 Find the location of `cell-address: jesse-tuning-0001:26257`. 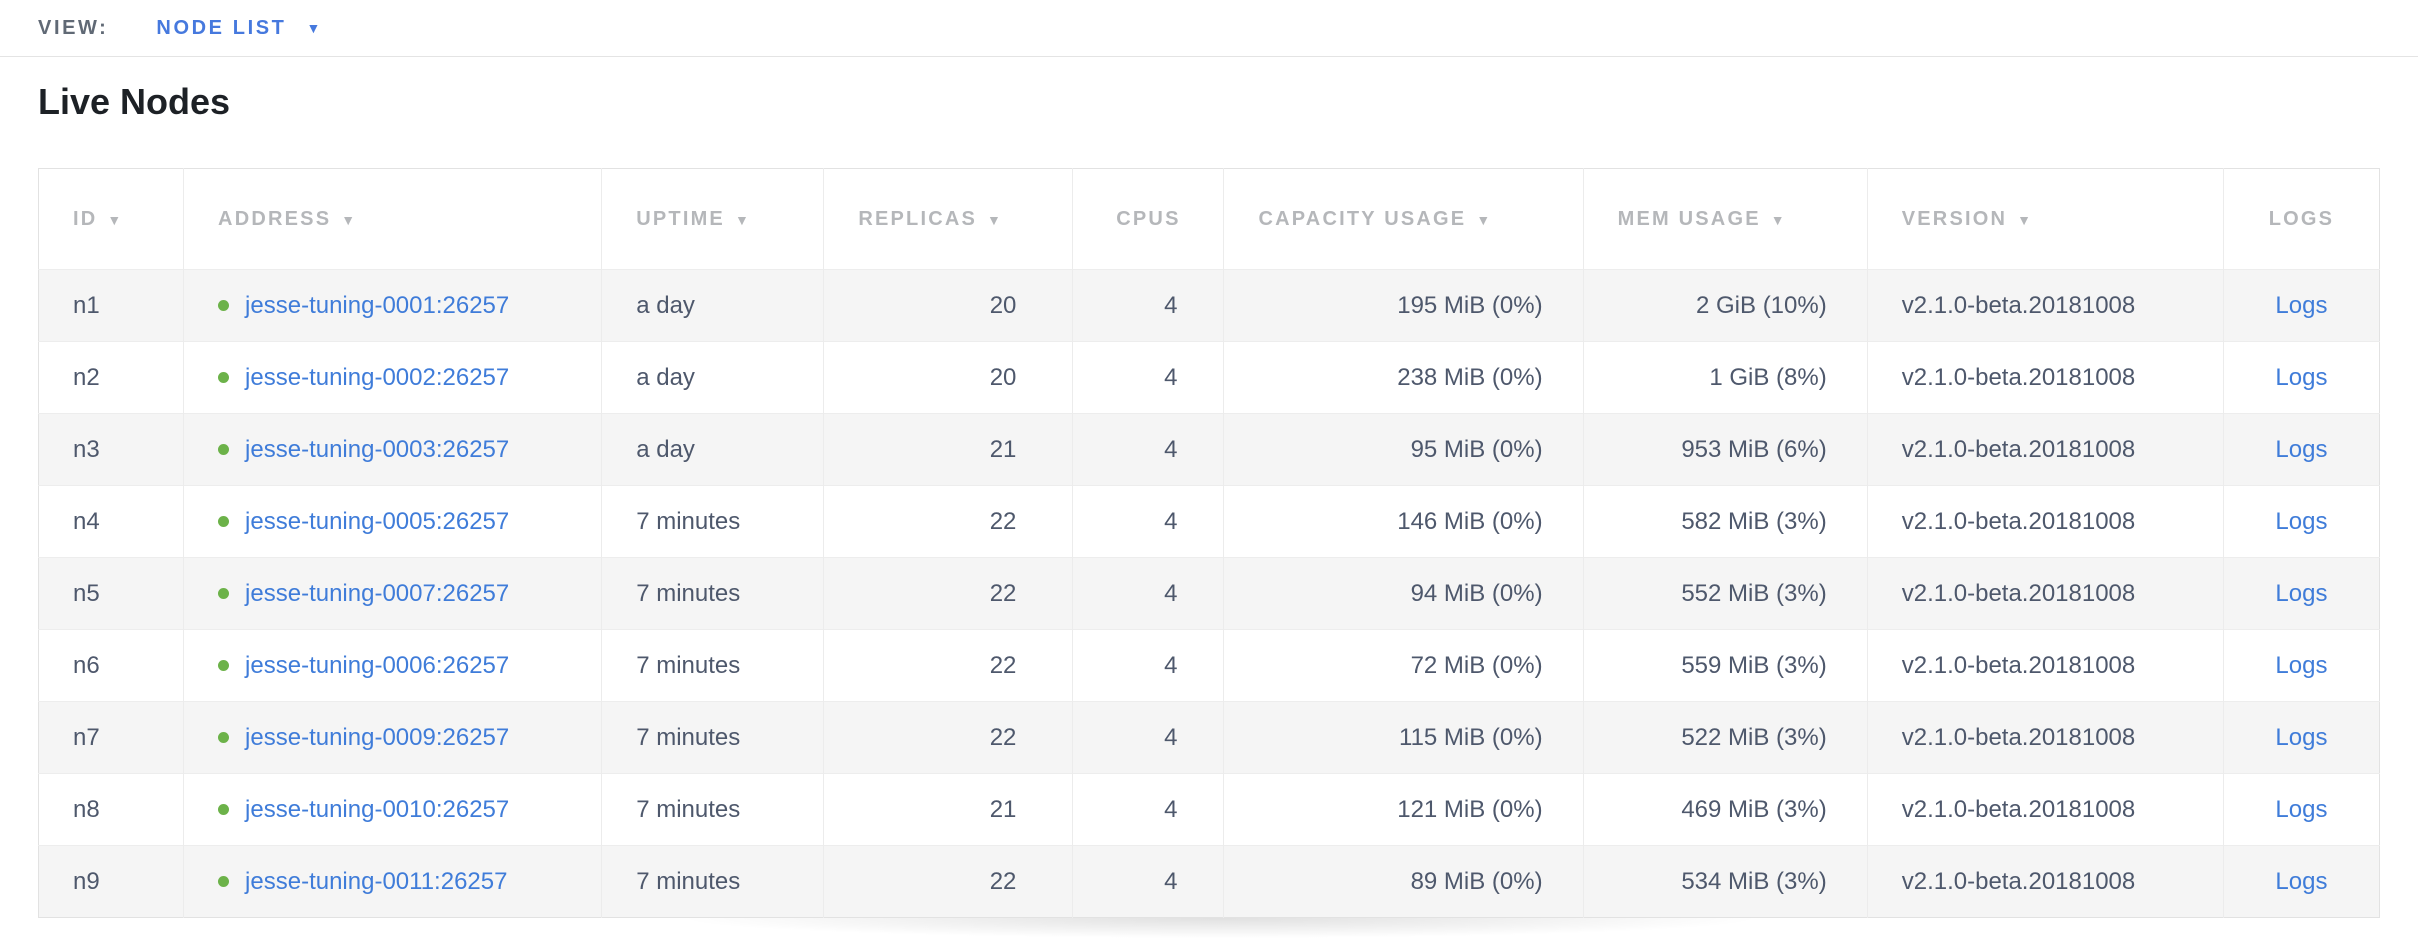

cell-address: jesse-tuning-0001:26257 is located at coordinates (392, 305).